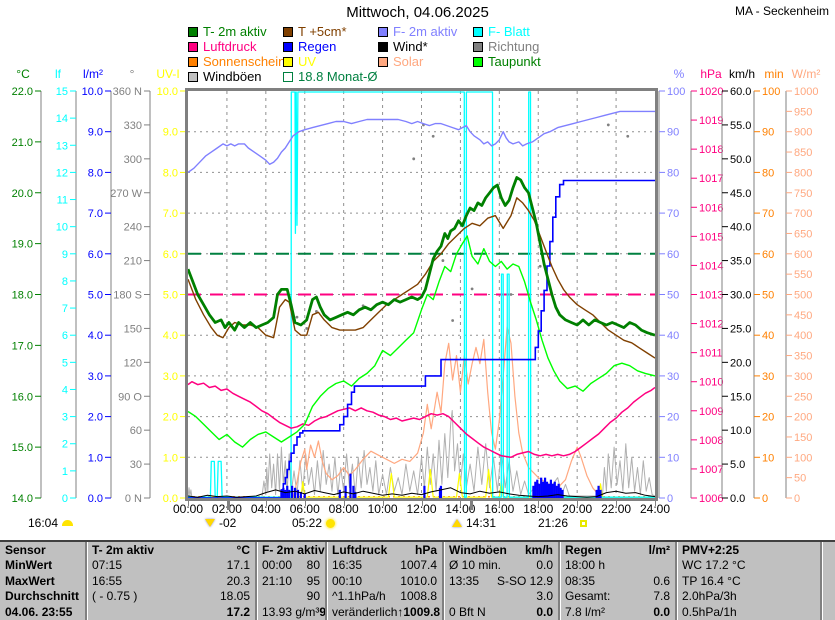 Image resolution: width=835 pixels, height=620 pixels. Describe the element at coordinates (417, 12) in the screenshot. I see `page-title: Mittwoch, 04.06.2025` at that location.